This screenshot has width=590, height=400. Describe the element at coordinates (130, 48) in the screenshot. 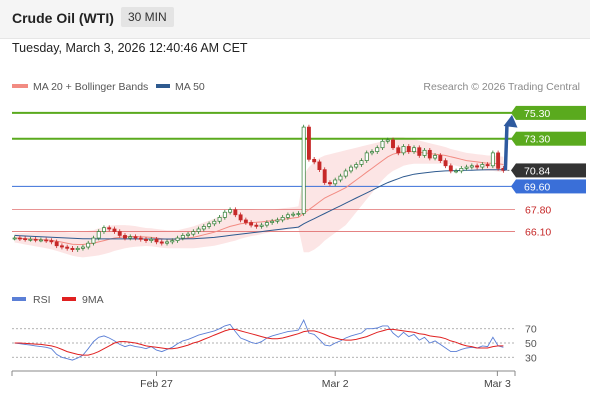

I see `timestamp: Tuesday, March 3, 2026 12:40:46 AM CET` at that location.